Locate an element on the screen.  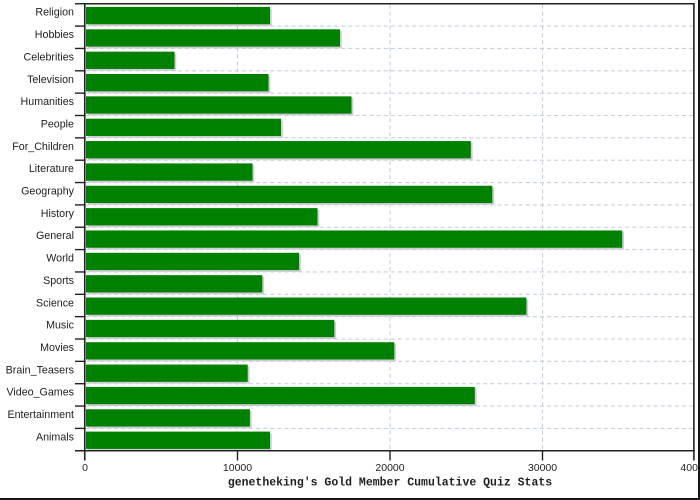
svg-text: 10000 is located at coordinates (237, 468).